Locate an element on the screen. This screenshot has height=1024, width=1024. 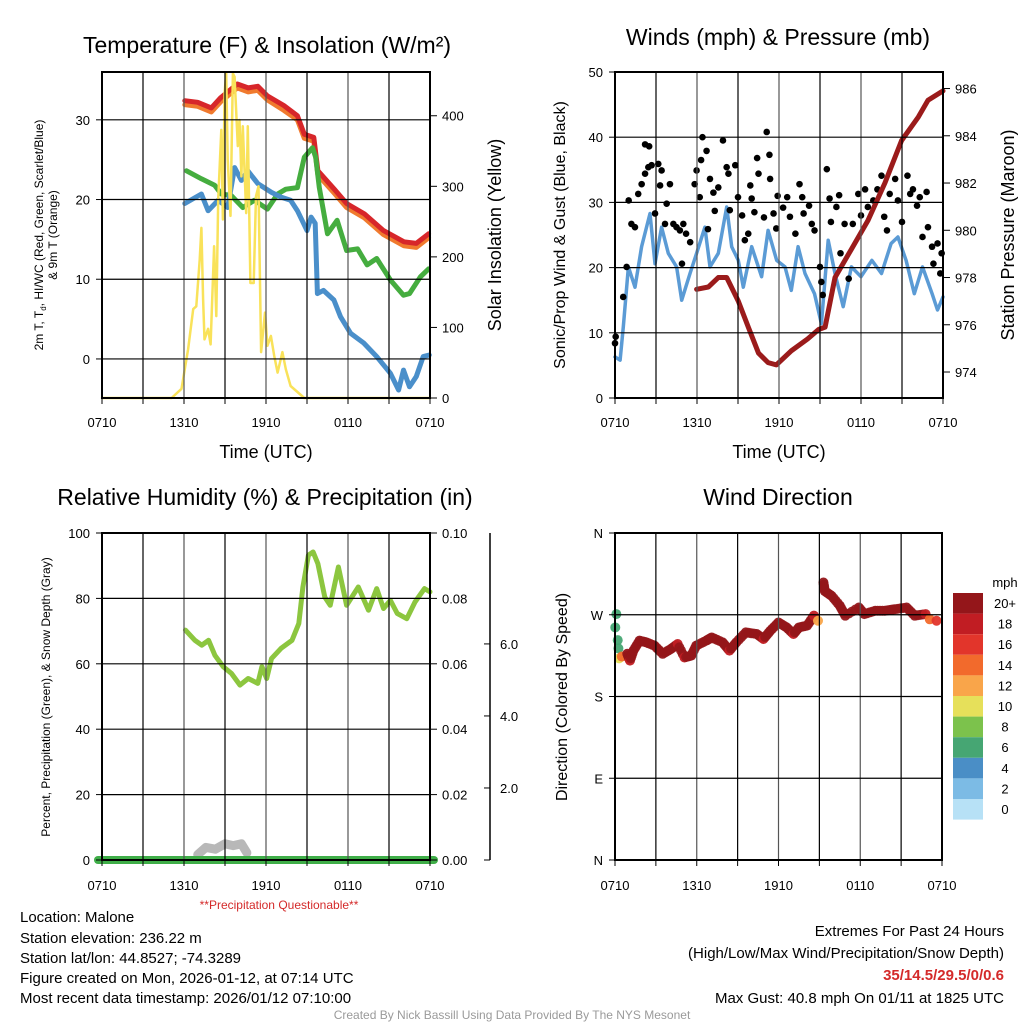
y-tick-label: 50 is located at coordinates (596, 72).